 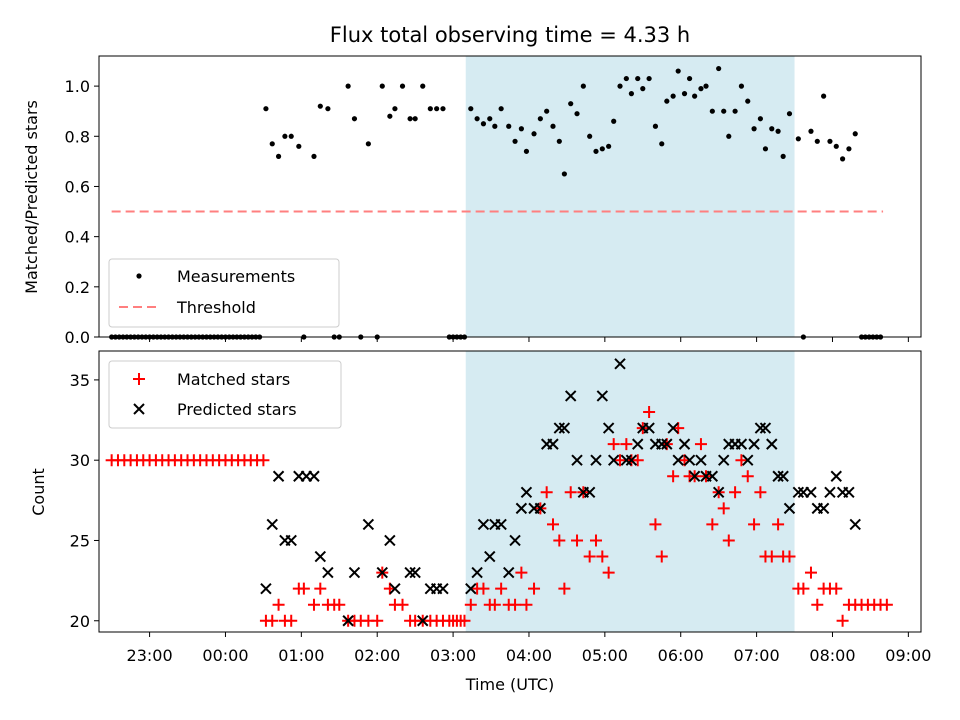 What do you see at coordinates (225, 394) in the screenshot?
I see `bottom-legend: Matched stars Predicted stars` at bounding box center [225, 394].